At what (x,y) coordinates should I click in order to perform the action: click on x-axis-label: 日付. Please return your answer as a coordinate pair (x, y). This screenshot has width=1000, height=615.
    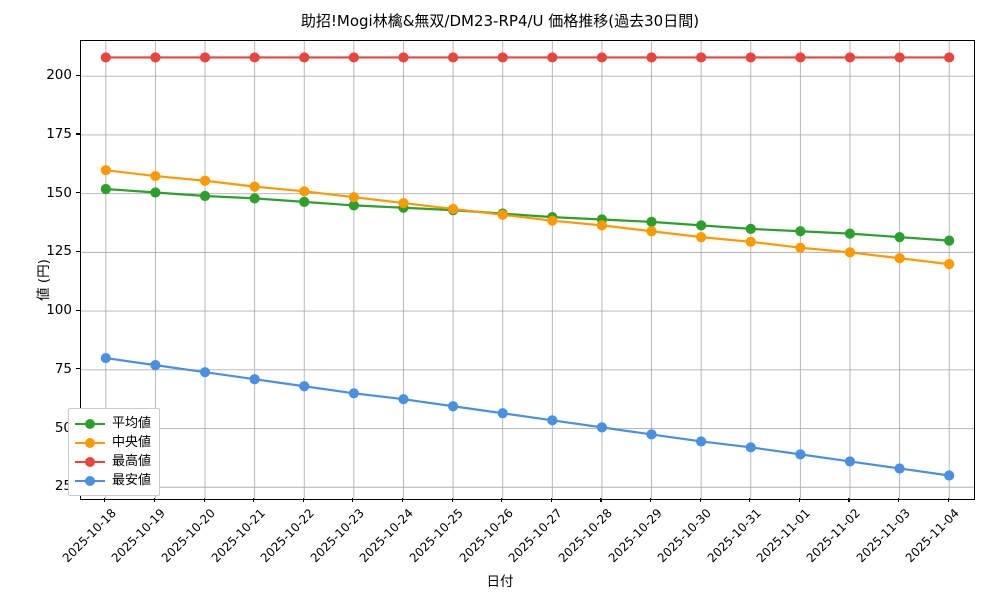
    Looking at the image, I should click on (500, 582).